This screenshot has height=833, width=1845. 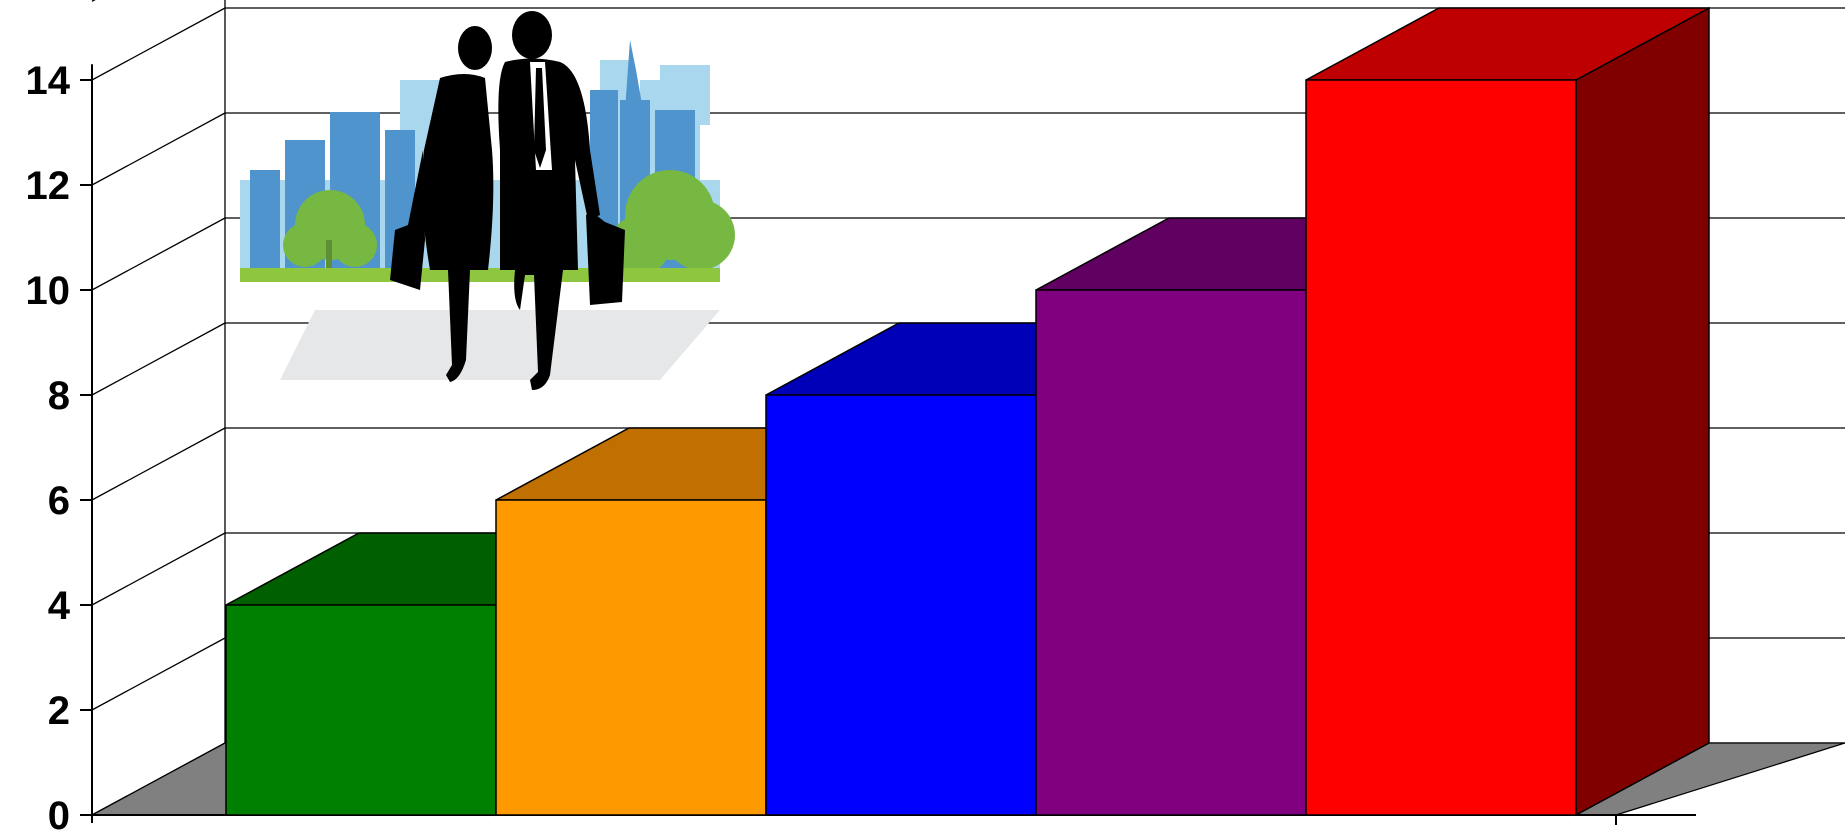 What do you see at coordinates (48, 291) in the screenshot?
I see `y-tick-label: 10` at bounding box center [48, 291].